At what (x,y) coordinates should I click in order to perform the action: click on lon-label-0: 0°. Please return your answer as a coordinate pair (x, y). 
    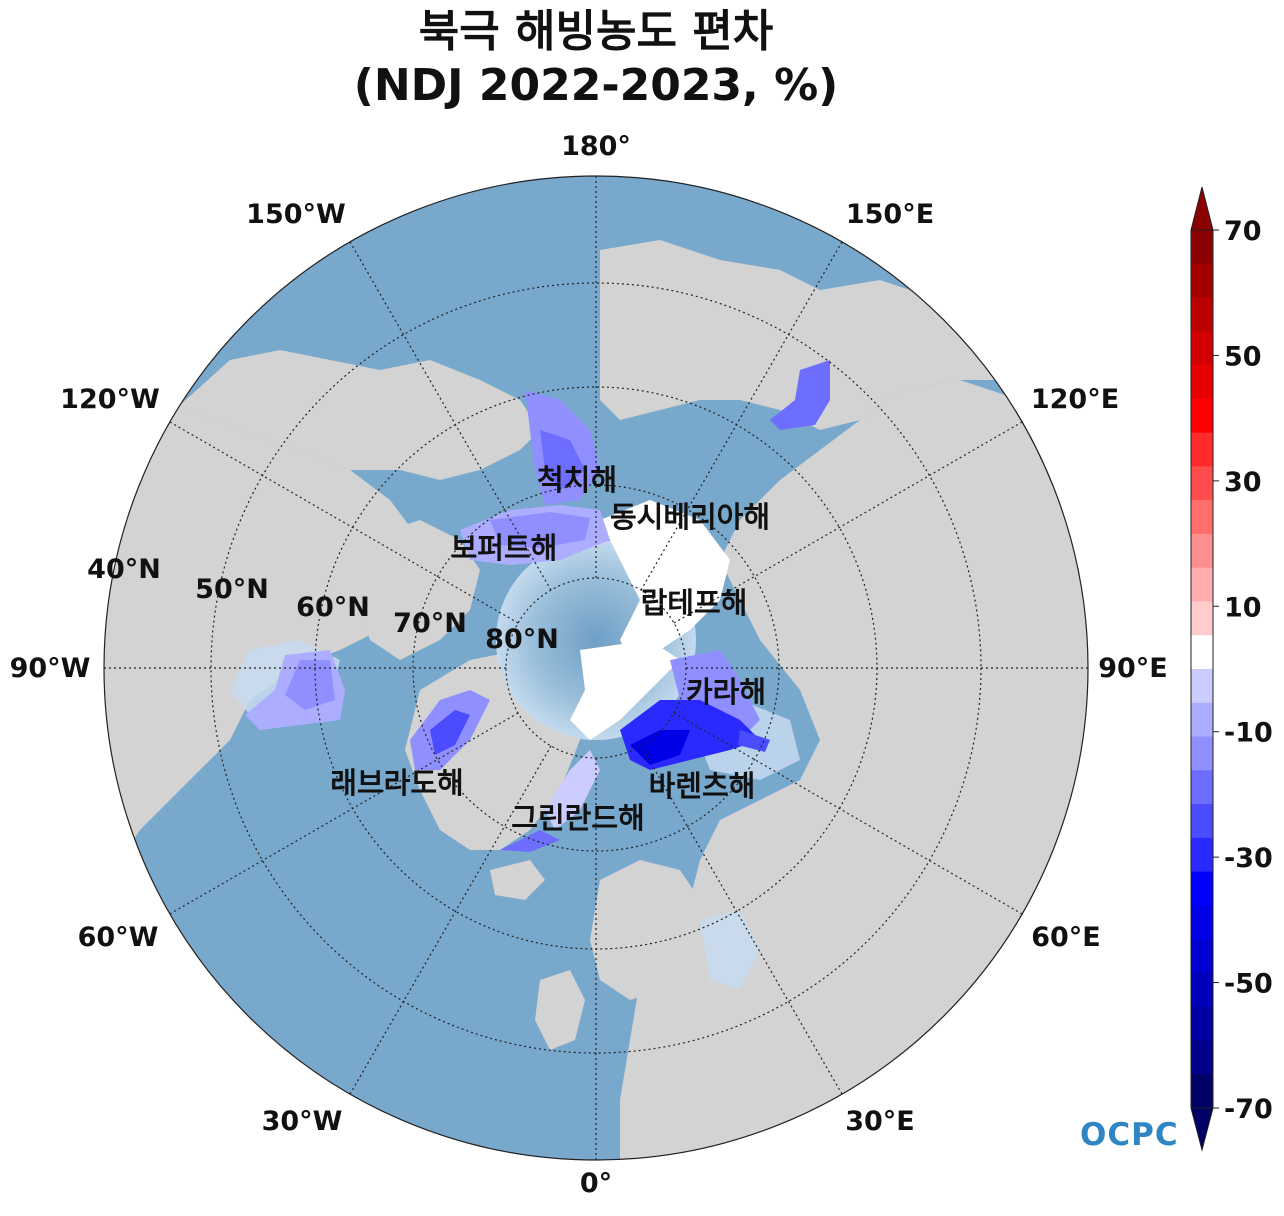
    Looking at the image, I should click on (596, 1183).